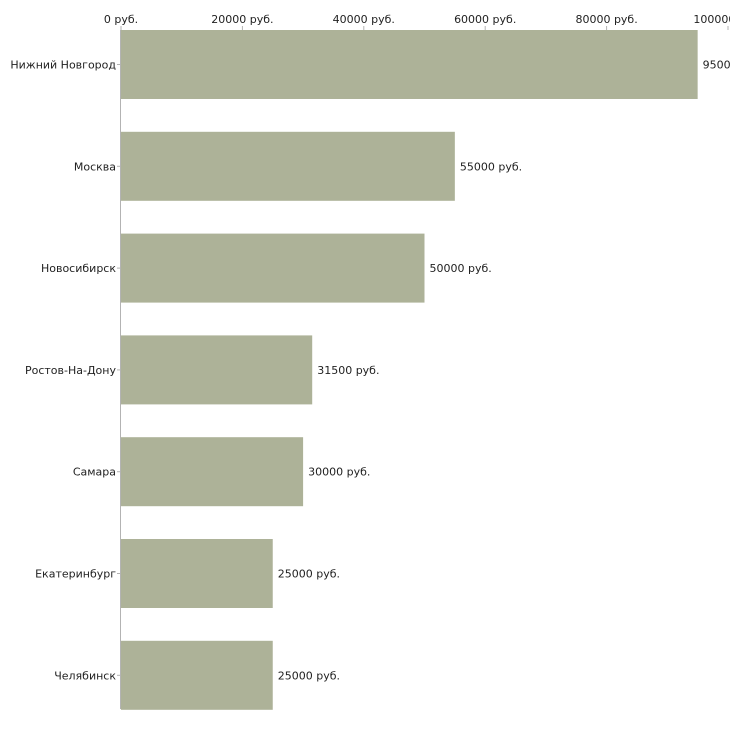 The width and height of the screenshot is (730, 730). What do you see at coordinates (491, 166) in the screenshot?
I see `value-label: 55000 руб.` at bounding box center [491, 166].